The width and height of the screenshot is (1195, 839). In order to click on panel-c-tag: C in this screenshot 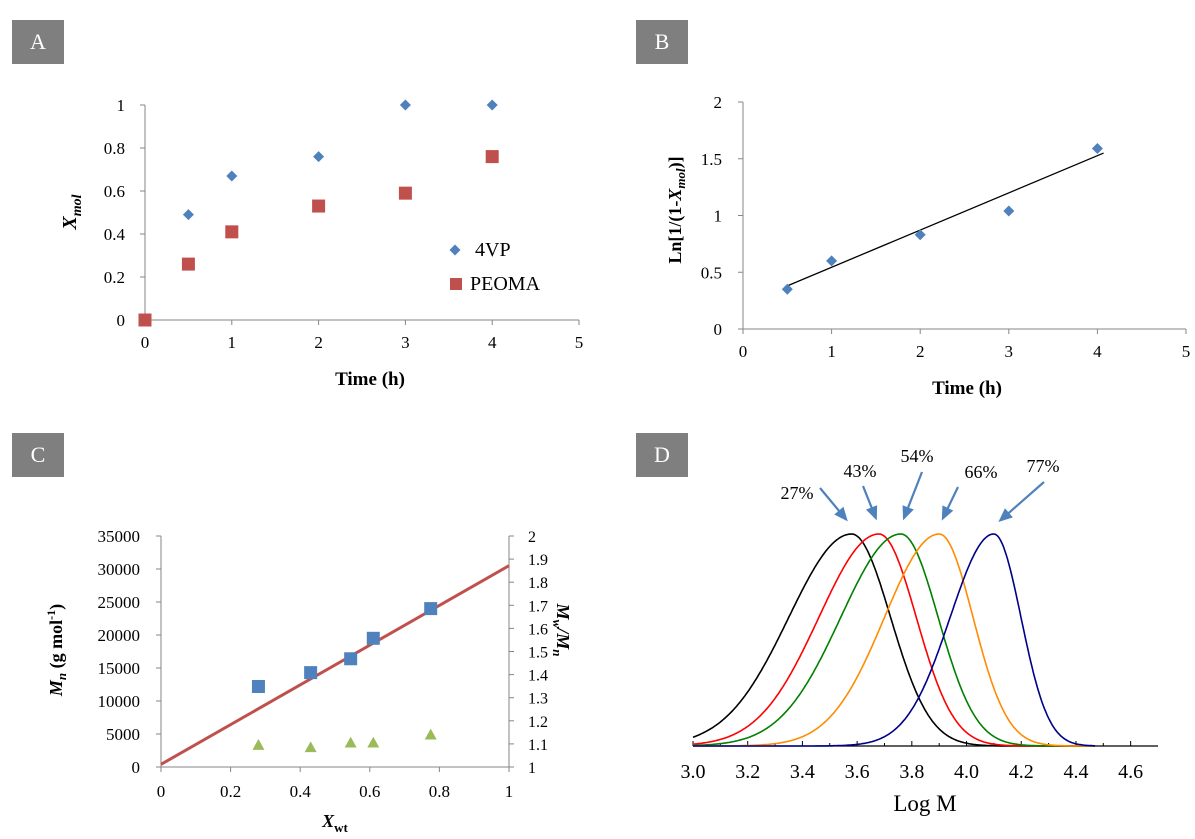, I will do `click(38, 455)`.